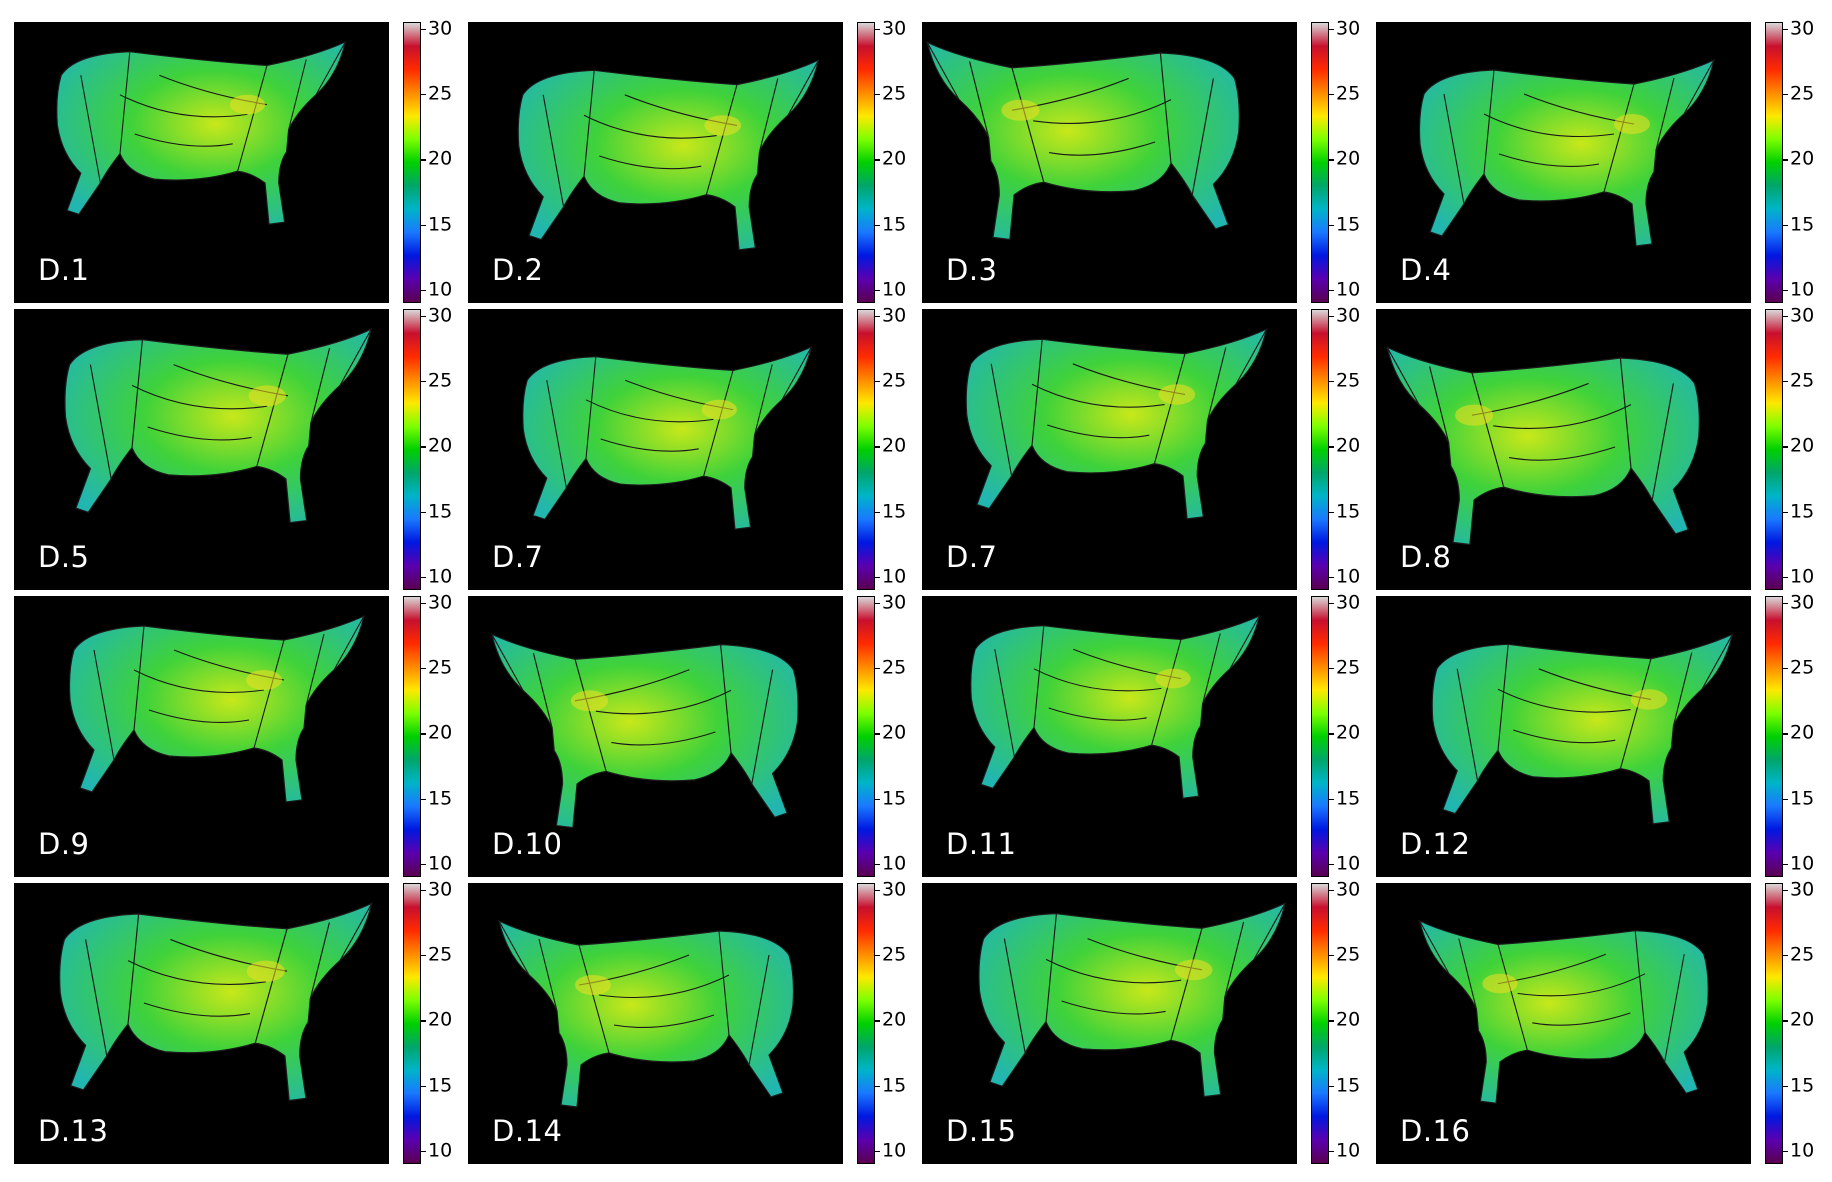 The image size is (1832, 1182). I want to click on thermal-panel: D.10 30 25 20 15 10, so click(694, 735).